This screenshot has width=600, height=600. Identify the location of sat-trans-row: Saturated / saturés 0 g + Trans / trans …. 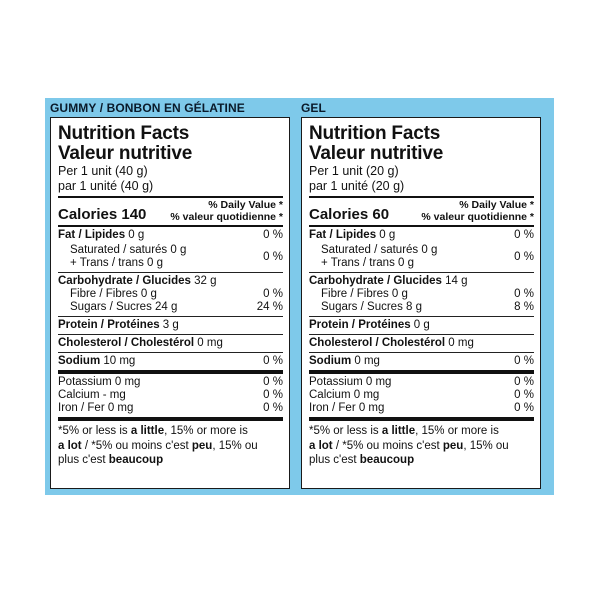
(170, 258).